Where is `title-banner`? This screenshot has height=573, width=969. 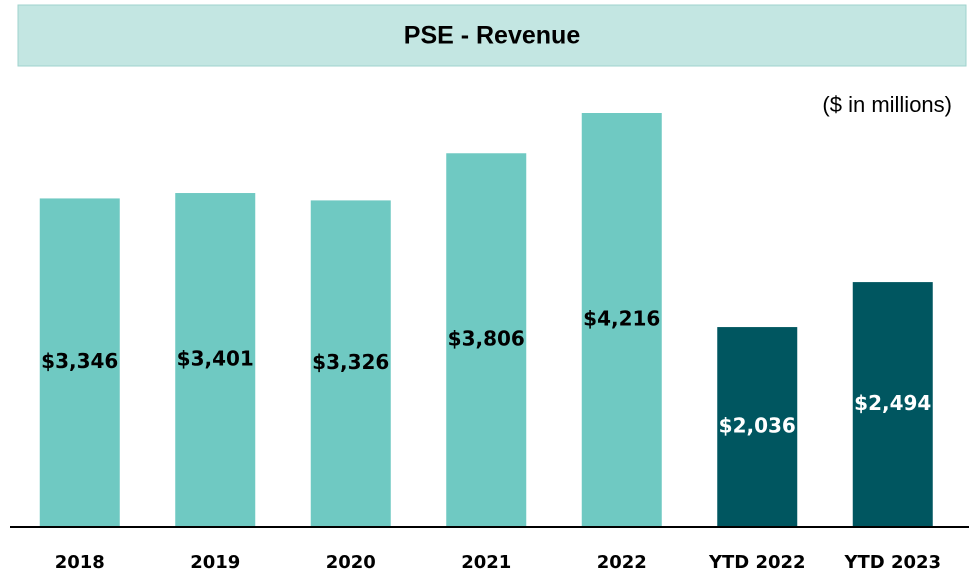
title-banner is located at coordinates (492, 35).